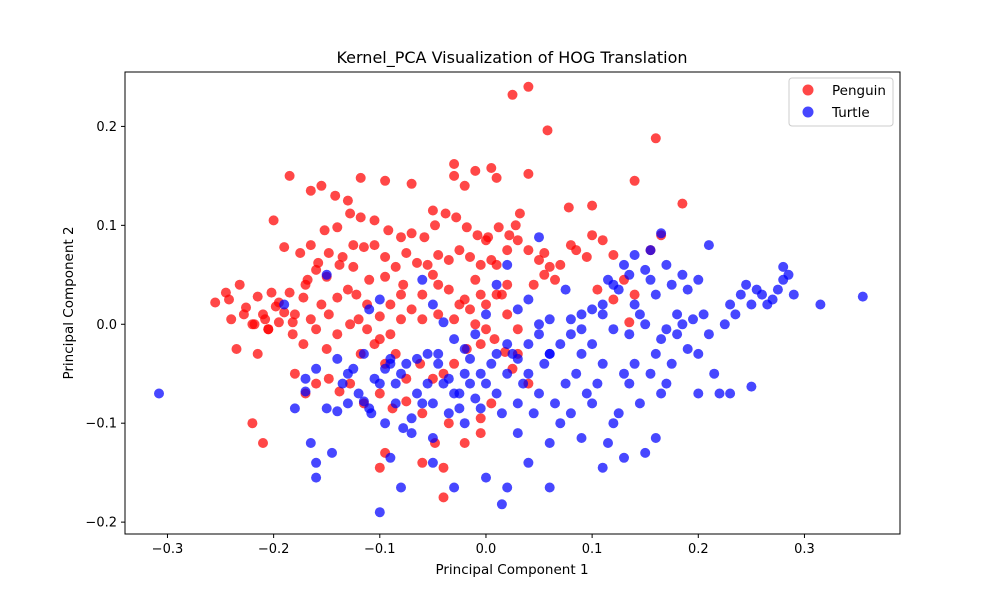  Describe the element at coordinates (698, 549) in the screenshot. I see `x-tick-label: 0.2` at that location.